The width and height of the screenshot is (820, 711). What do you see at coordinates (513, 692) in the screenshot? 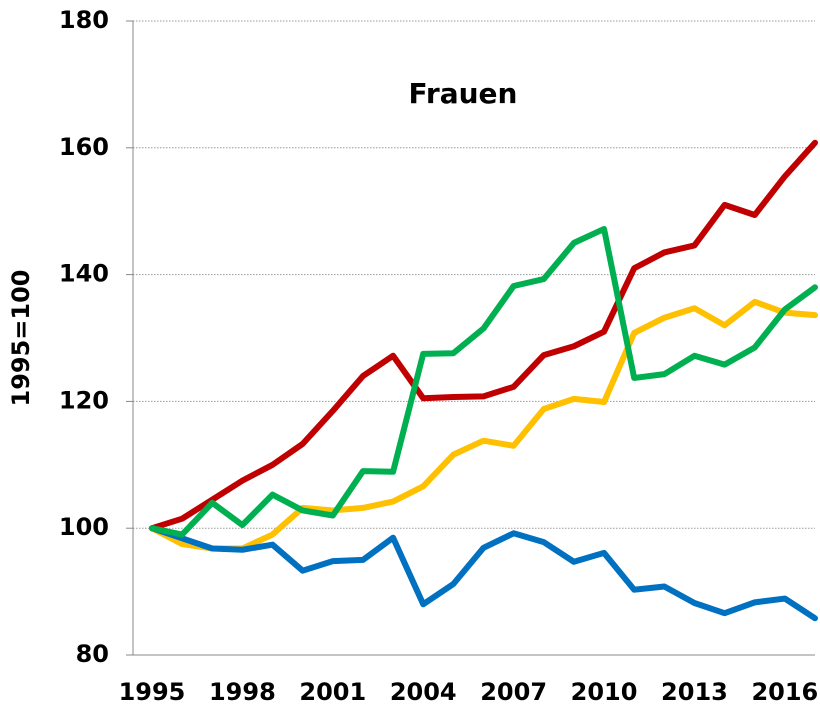
I see `x-tick-label: 2007` at bounding box center [513, 692].